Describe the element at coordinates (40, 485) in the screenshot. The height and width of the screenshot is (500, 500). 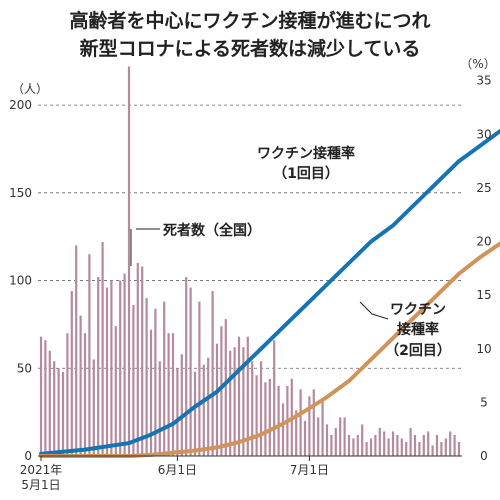
I see `x-tick-label-line2: 5月1日` at that location.